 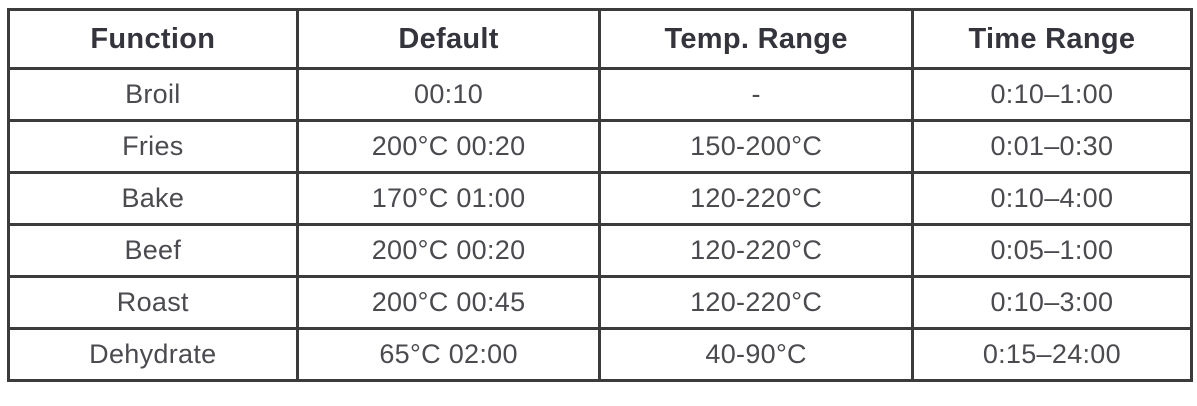 I want to click on cell-time-range: 0:05–1:00, so click(x=1052, y=250).